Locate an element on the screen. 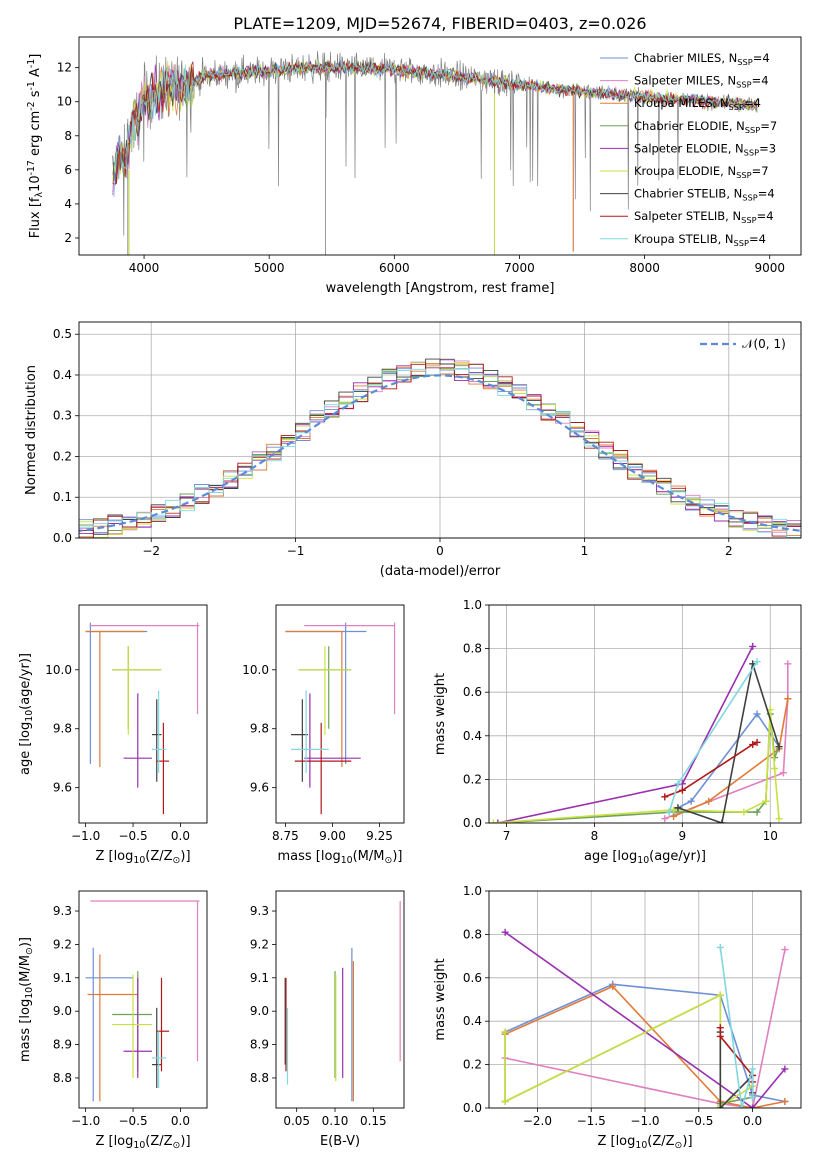 This screenshot has height=1170, width=819. x-tick-label: 7000 is located at coordinates (519, 268).